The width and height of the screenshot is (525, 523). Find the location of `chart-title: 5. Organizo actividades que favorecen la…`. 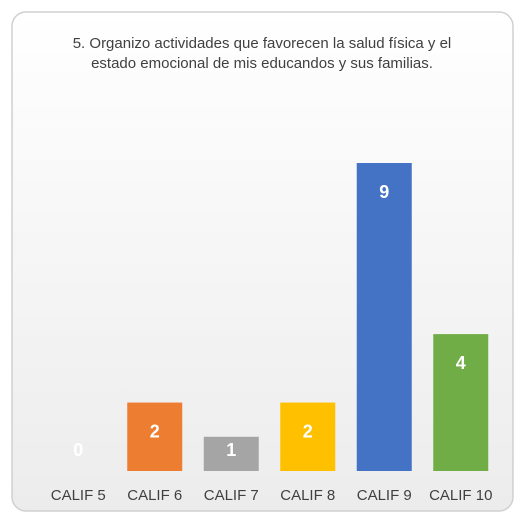

chart-title: 5. Organizo actividades que favorecen la… is located at coordinates (262, 53).